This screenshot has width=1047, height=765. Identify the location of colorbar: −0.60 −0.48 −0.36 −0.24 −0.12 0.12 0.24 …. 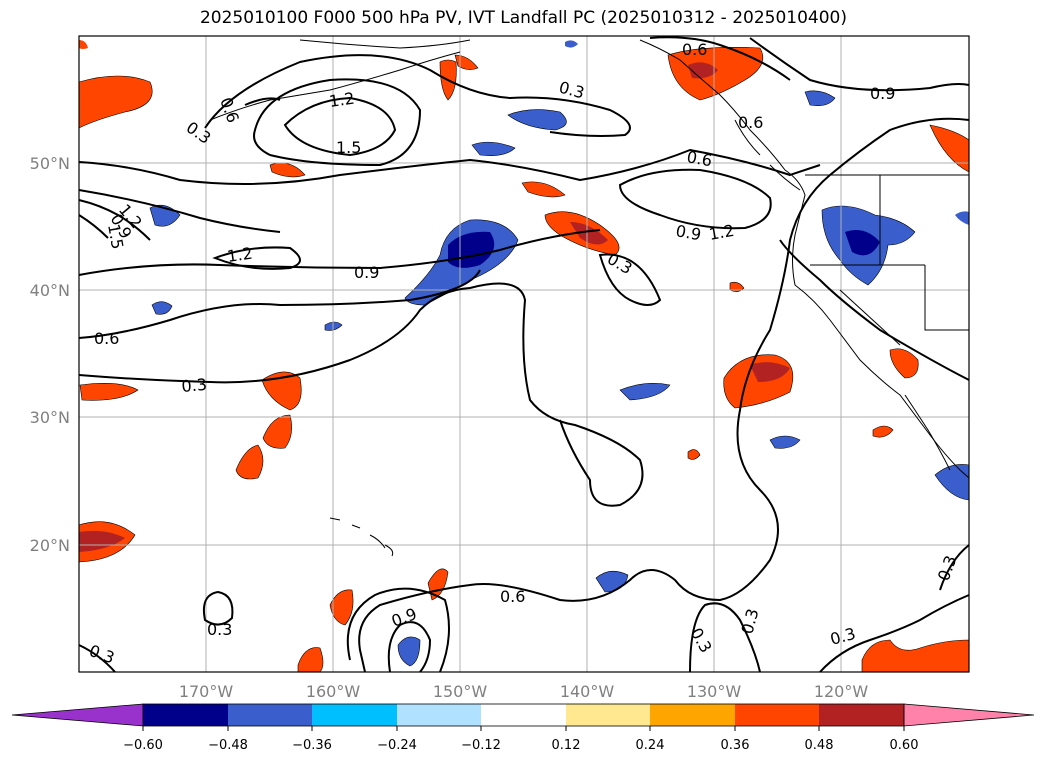
(523, 728).